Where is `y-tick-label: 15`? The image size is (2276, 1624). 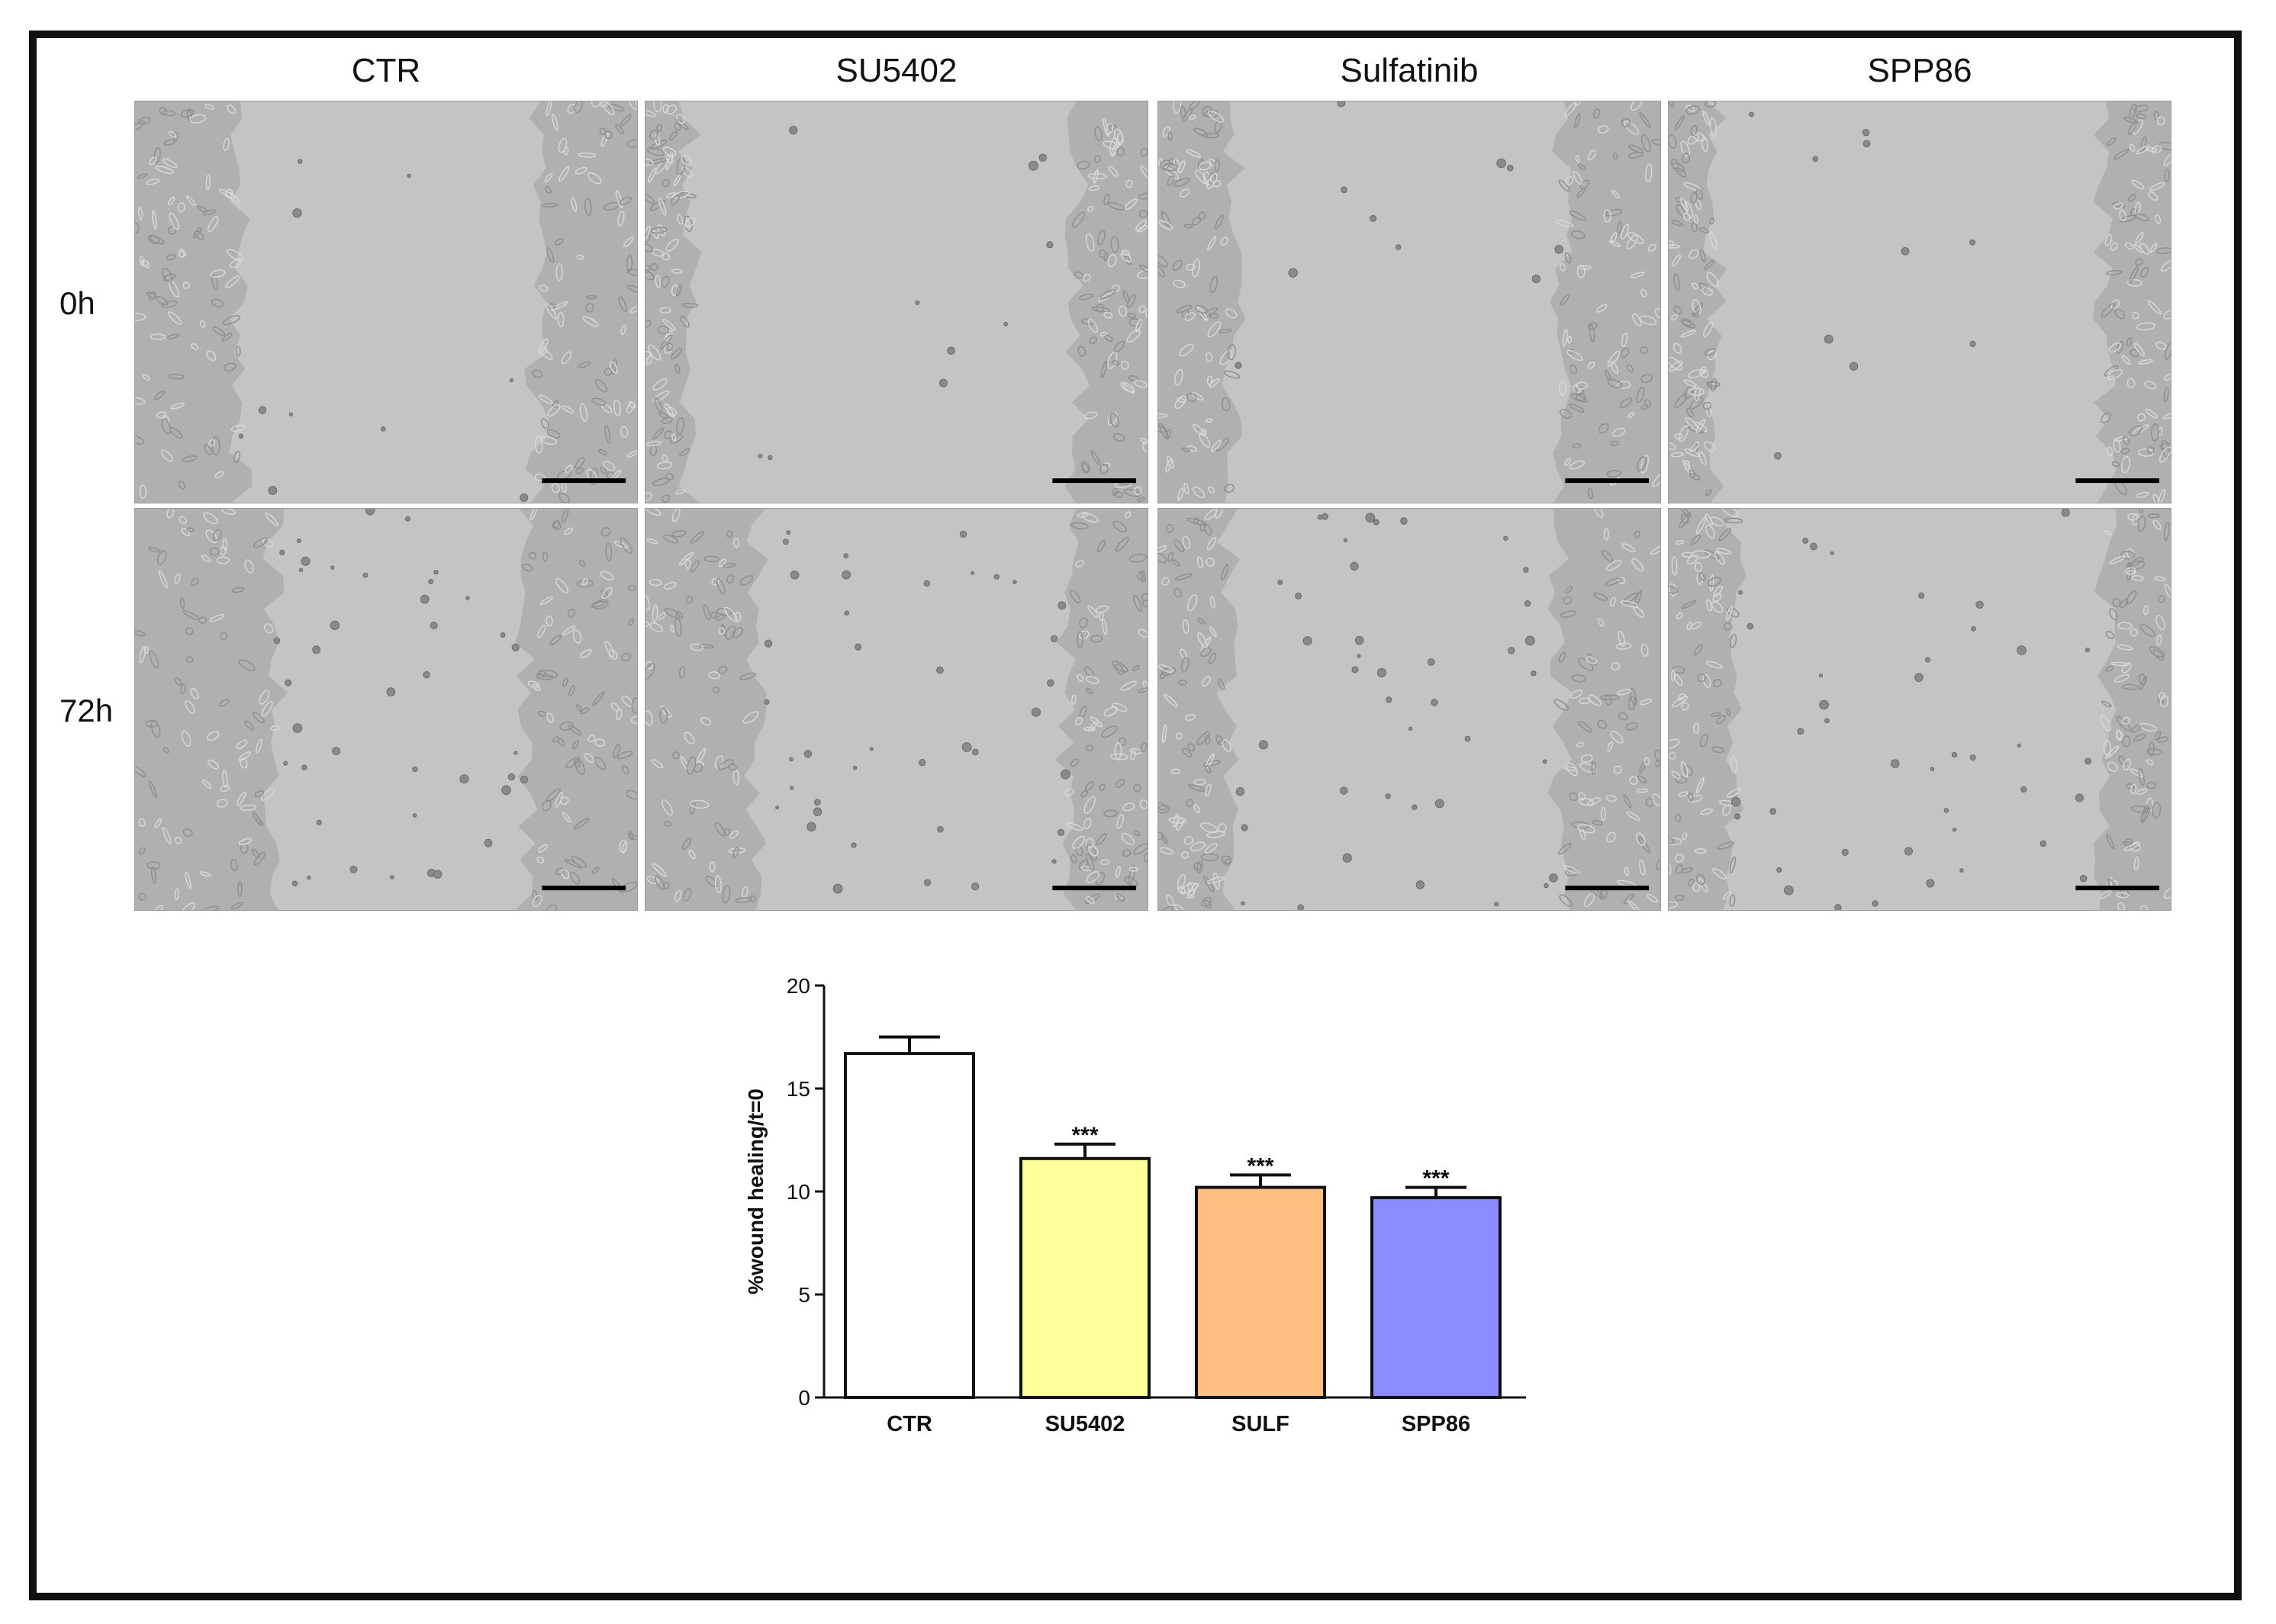
y-tick-label: 15 is located at coordinates (798, 1089).